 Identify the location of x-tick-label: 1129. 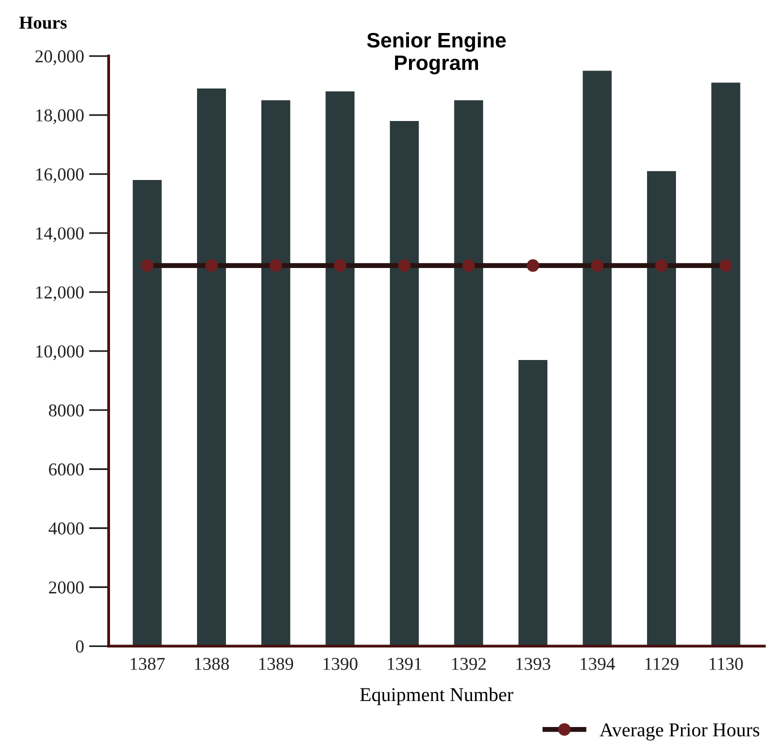
(661, 664).